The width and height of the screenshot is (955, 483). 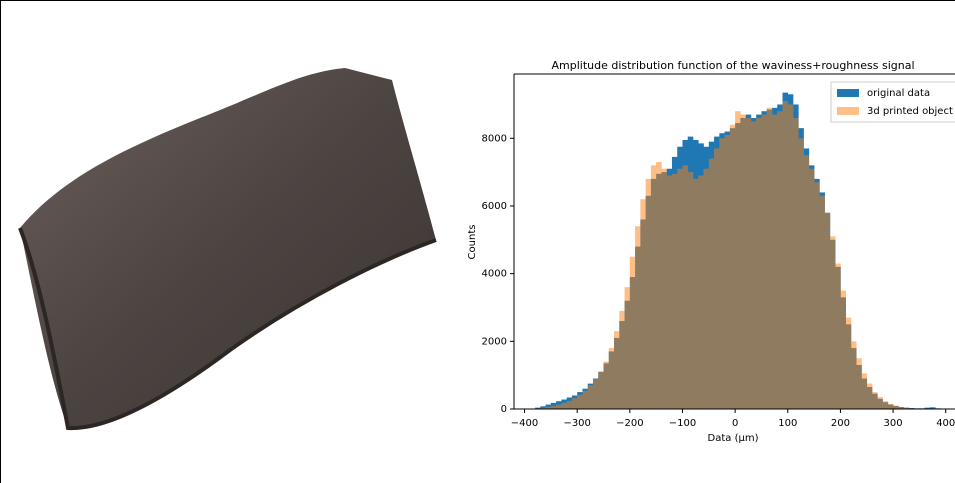 I want to click on legend-label: 3d printed object, so click(x=910, y=111).